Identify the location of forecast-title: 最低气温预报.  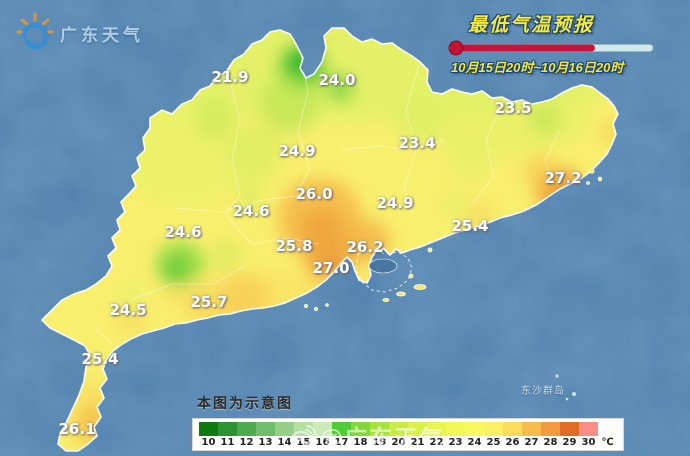
(531, 25).